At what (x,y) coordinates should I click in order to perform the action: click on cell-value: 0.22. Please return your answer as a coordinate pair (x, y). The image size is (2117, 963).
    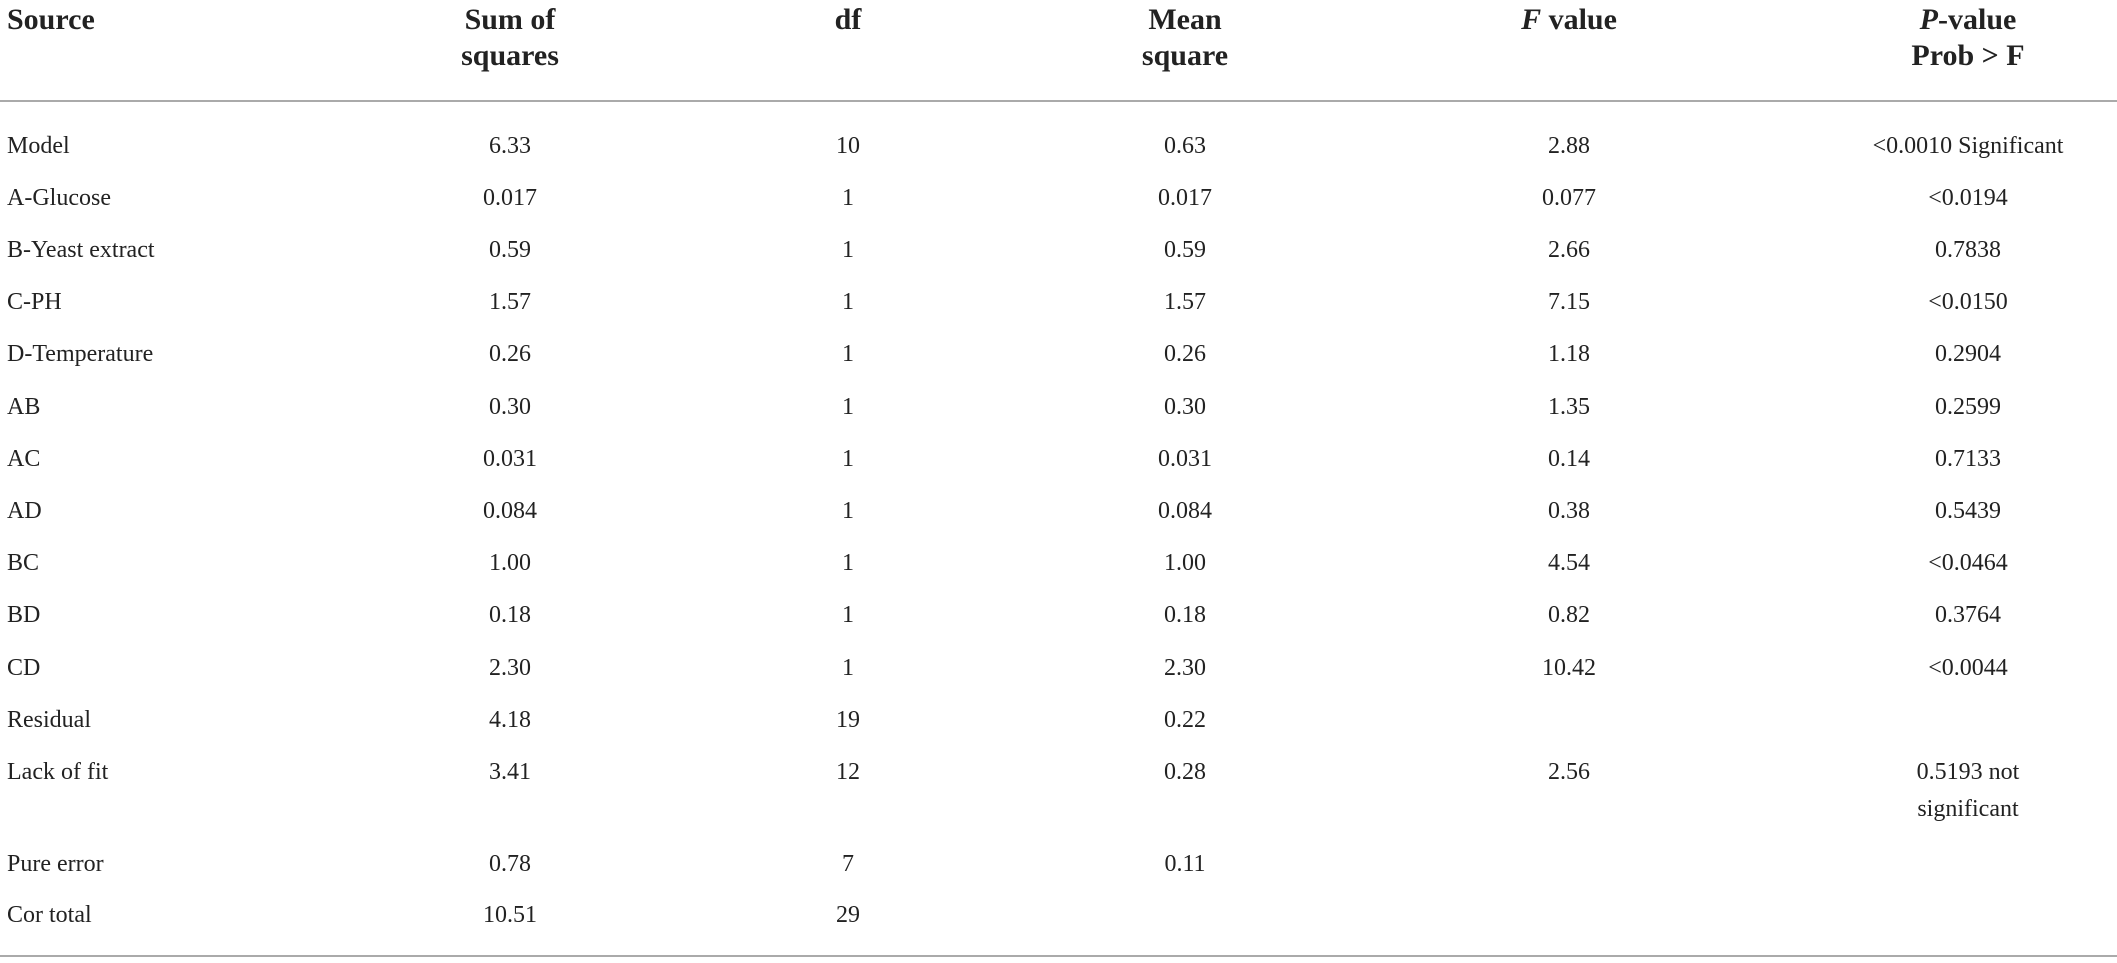
    Looking at the image, I should click on (1185, 719).